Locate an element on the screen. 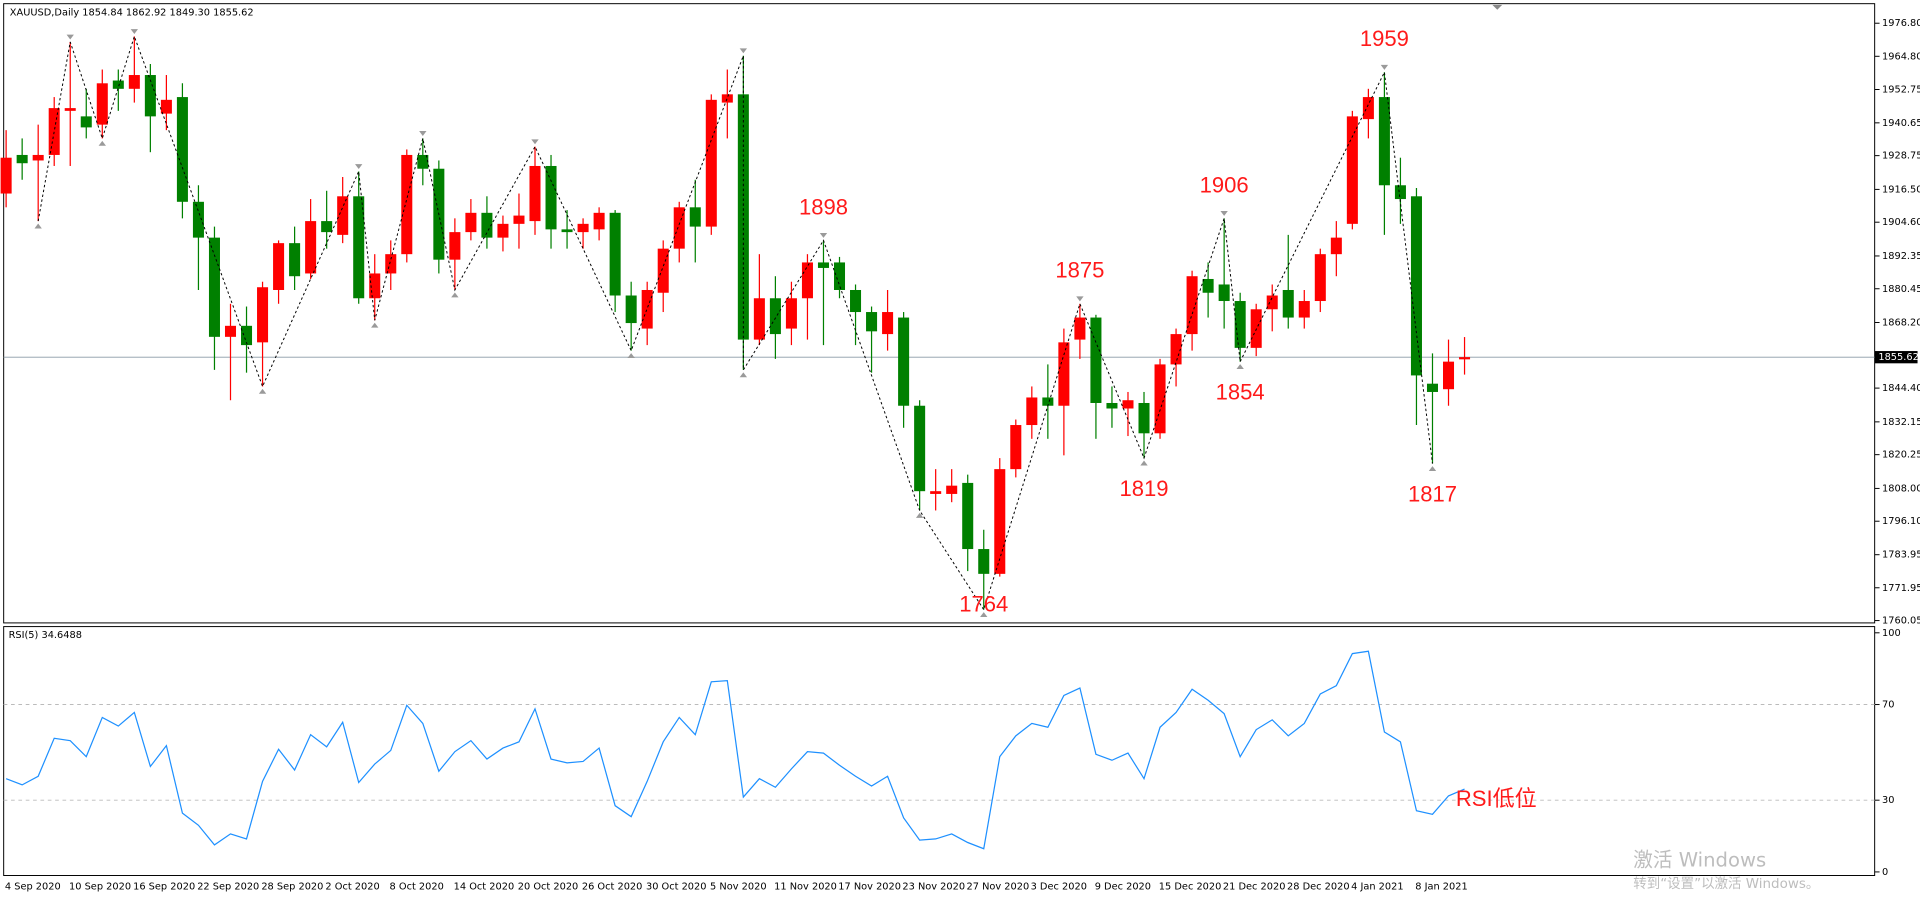 The height and width of the screenshot is (900, 1920). watermark-title: 激活 Windows is located at coordinates (1699, 859).